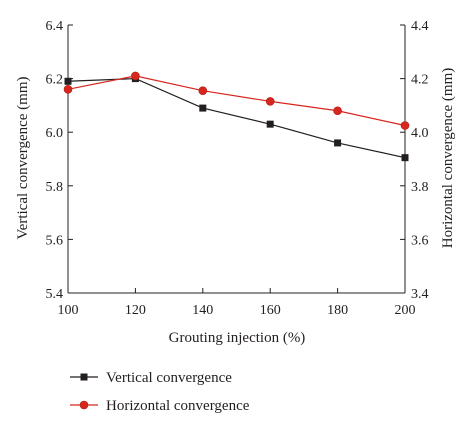  What do you see at coordinates (178, 406) in the screenshot?
I see `legend-label: Horizontal convergence` at bounding box center [178, 406].